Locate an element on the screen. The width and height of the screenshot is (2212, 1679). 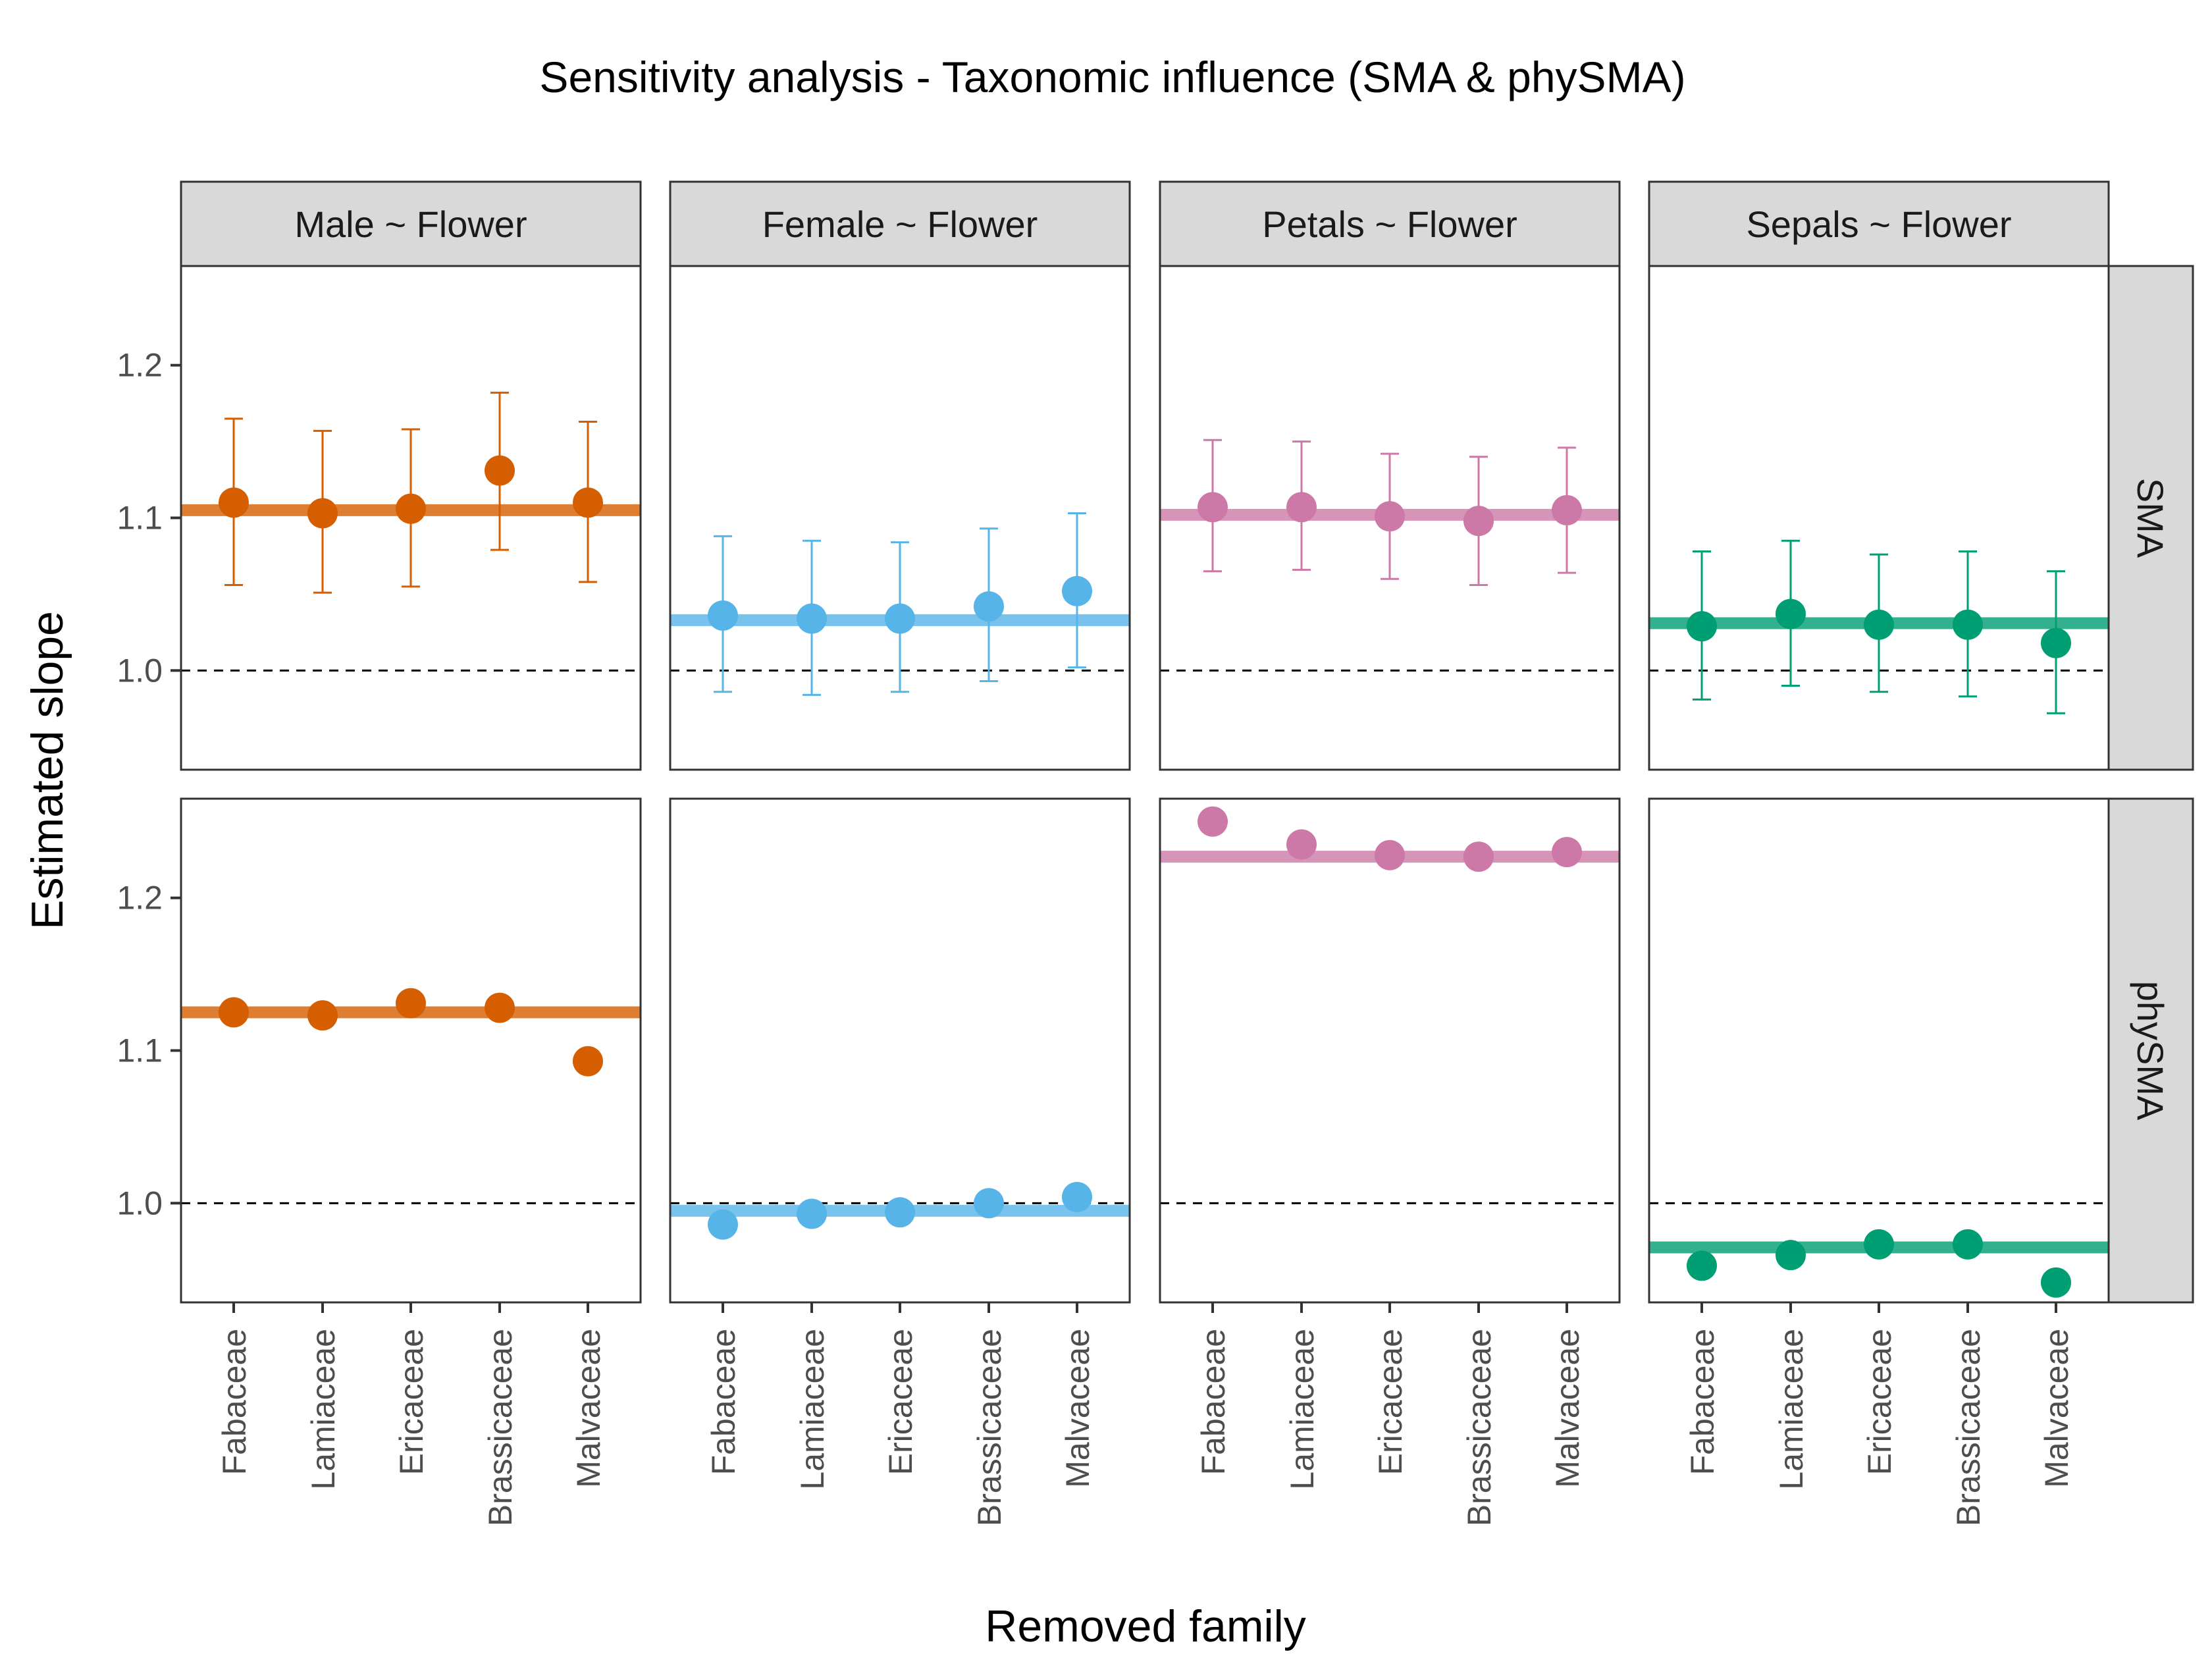
column-strip-label: Petals ~ Flower is located at coordinates (1390, 224).